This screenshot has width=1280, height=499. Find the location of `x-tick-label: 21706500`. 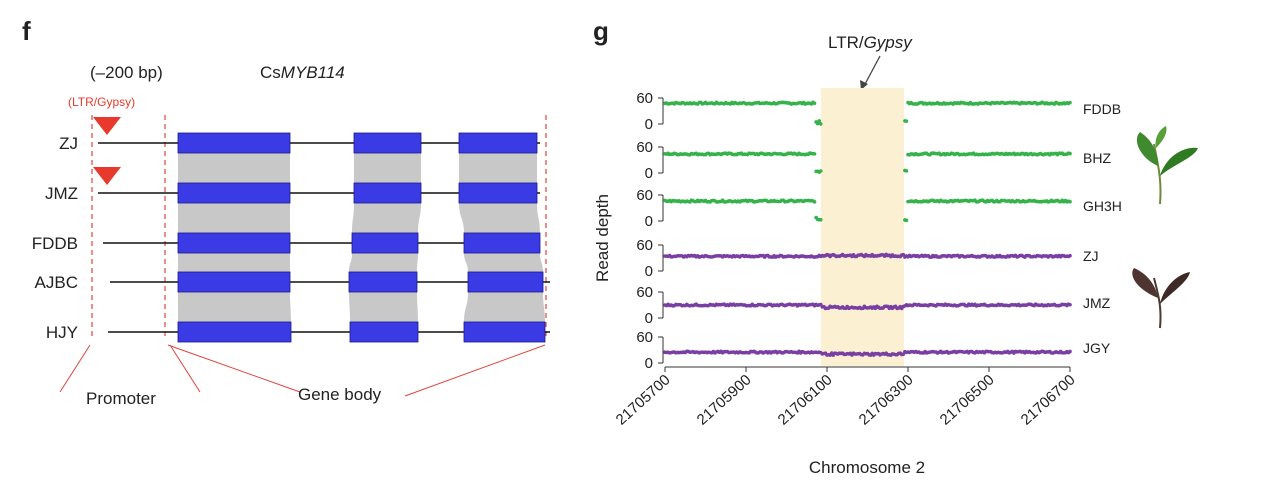

x-tick-label: 21706500 is located at coordinates (967, 399).